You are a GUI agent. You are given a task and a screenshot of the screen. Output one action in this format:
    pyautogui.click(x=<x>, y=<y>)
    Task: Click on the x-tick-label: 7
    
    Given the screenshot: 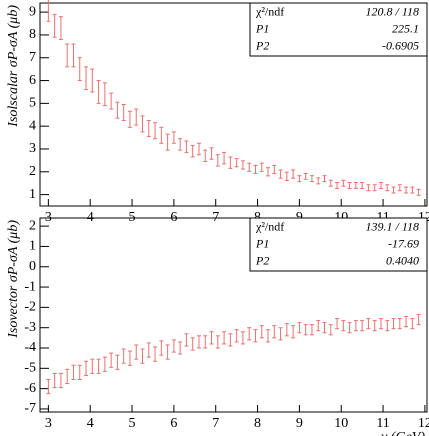 What is the action you would take?
    pyautogui.click(x=215, y=423)
    